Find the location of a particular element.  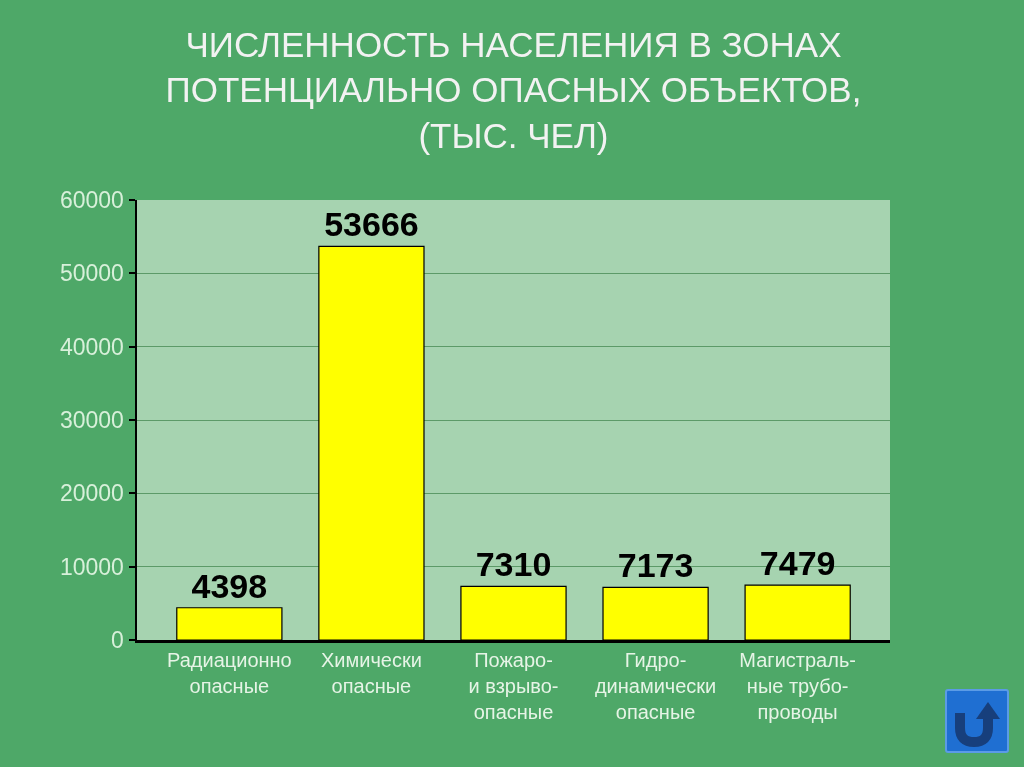

y-tick-label: 30000 is located at coordinates (91, 420).